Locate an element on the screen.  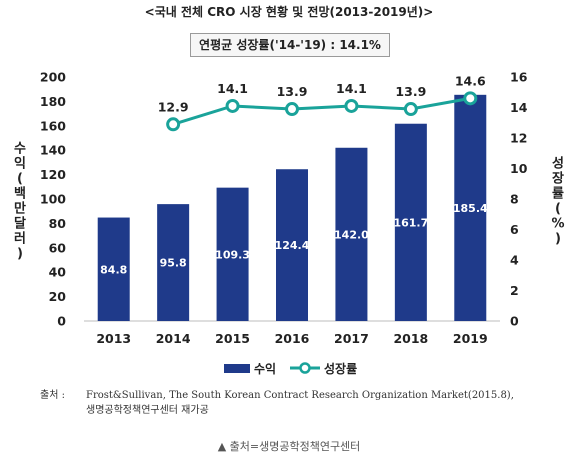
growth-marker-2014 is located at coordinates (173, 124).